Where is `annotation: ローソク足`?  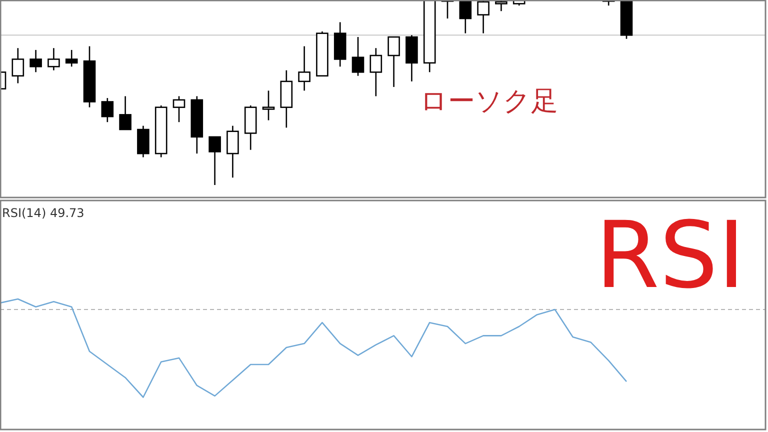
annotation: ローソク足 is located at coordinates (489, 101).